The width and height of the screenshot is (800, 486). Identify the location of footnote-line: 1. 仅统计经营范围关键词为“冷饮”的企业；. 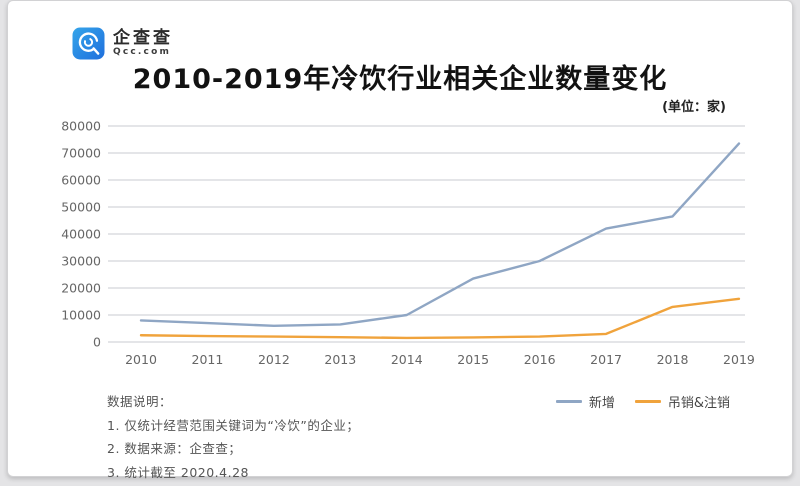
(233, 425).